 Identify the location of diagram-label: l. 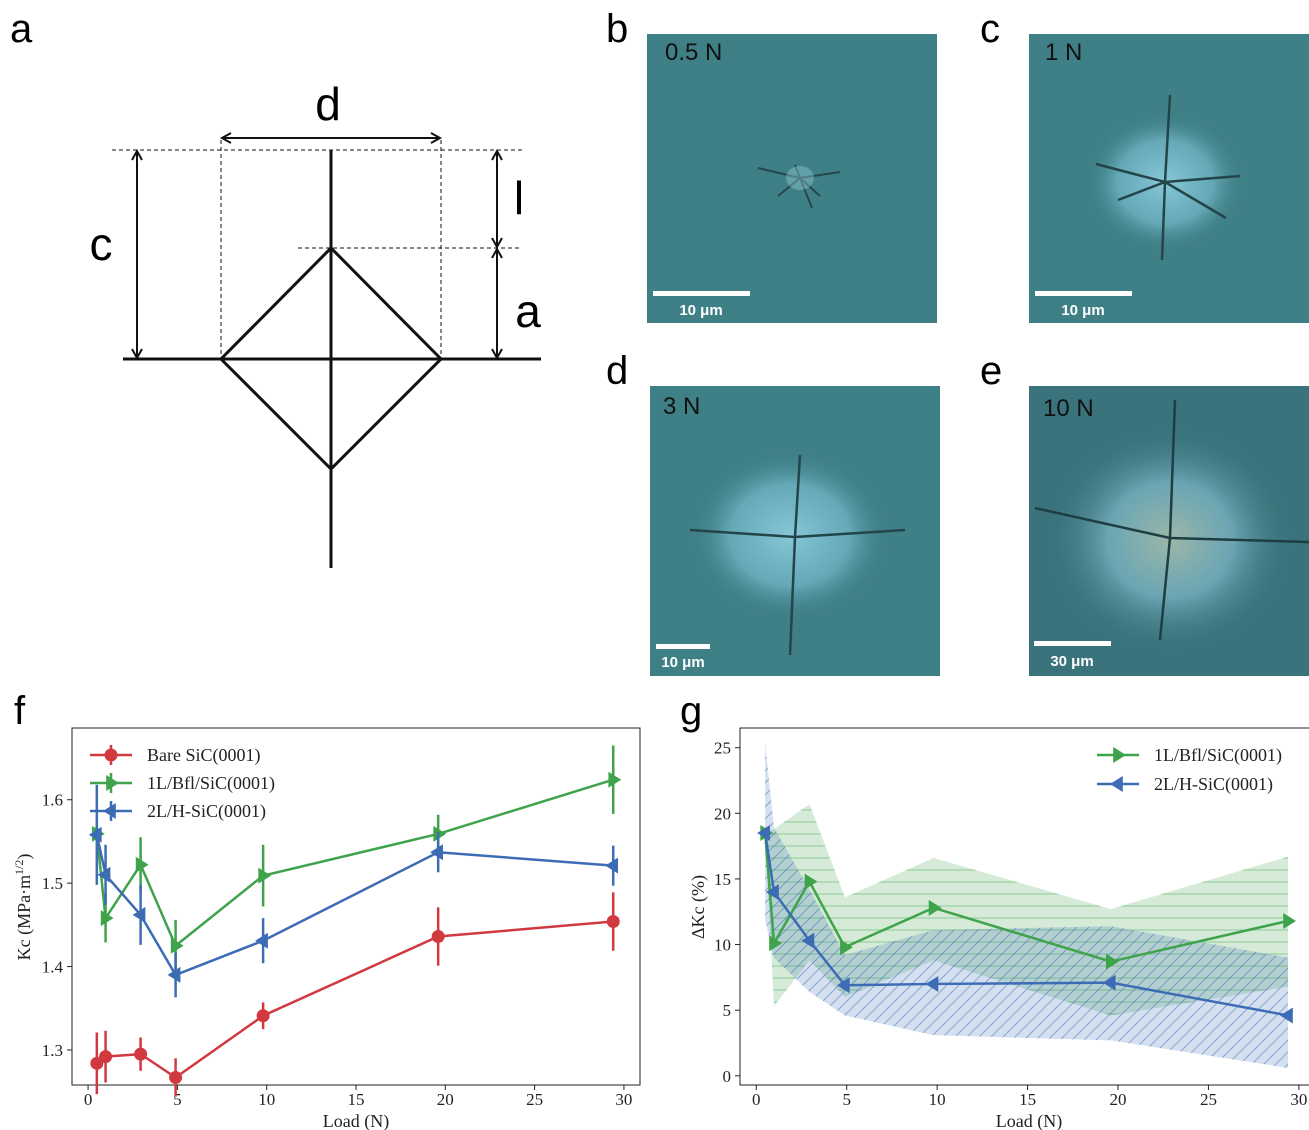
(519, 198).